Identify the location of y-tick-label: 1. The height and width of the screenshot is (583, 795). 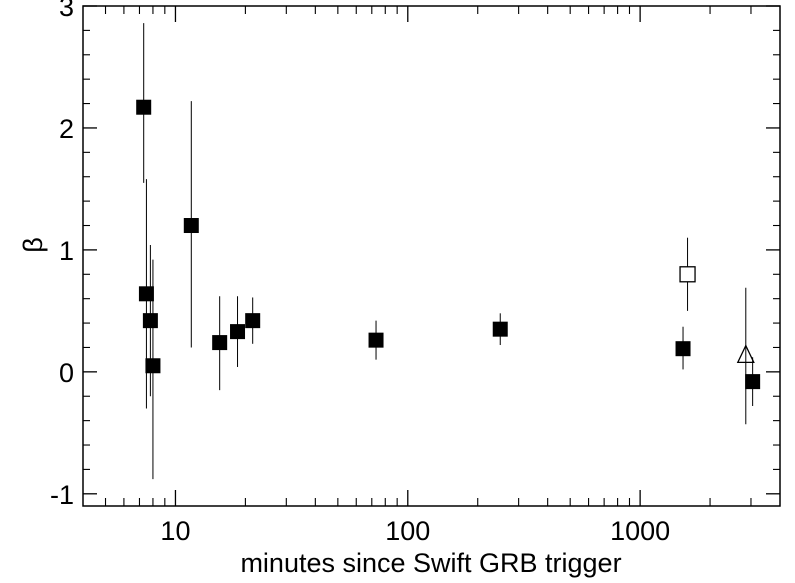
(66, 251).